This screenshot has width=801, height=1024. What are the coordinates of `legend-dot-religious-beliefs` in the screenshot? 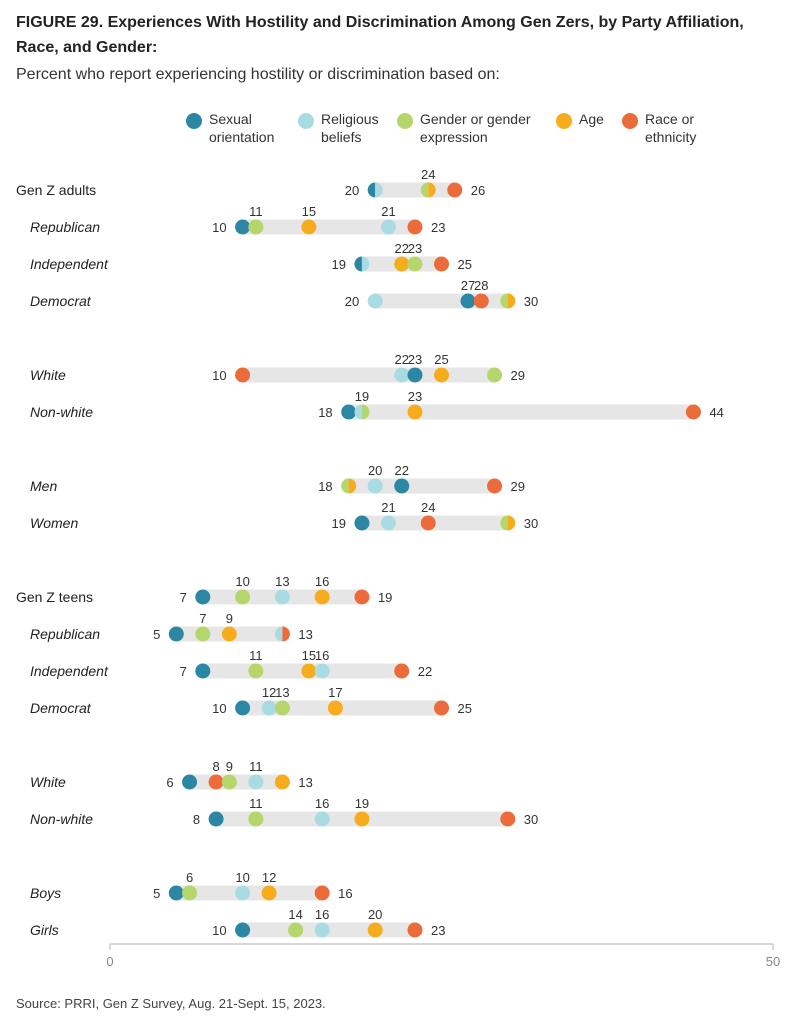 It's located at (306, 121).